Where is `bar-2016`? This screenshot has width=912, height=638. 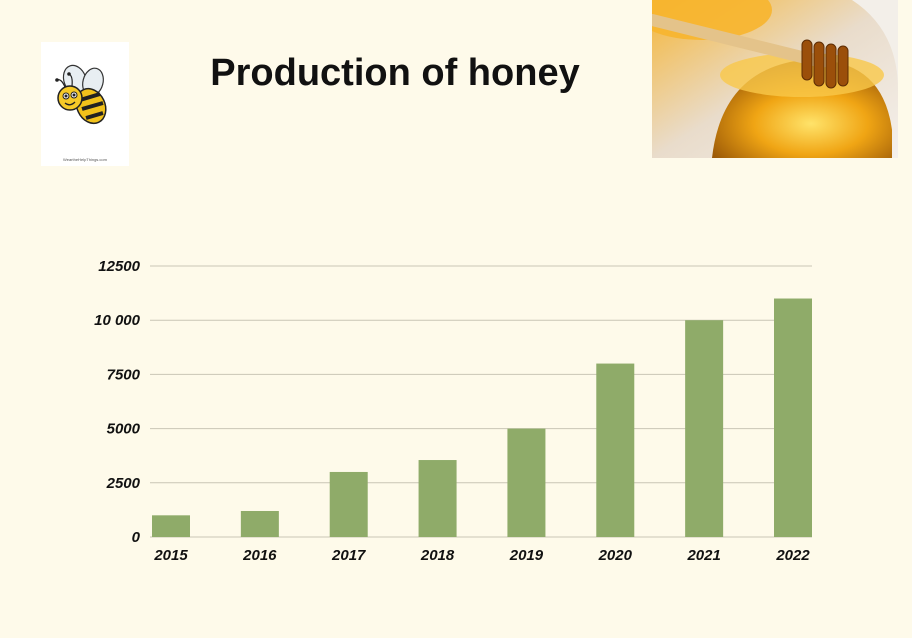 bar-2016 is located at coordinates (259, 523).